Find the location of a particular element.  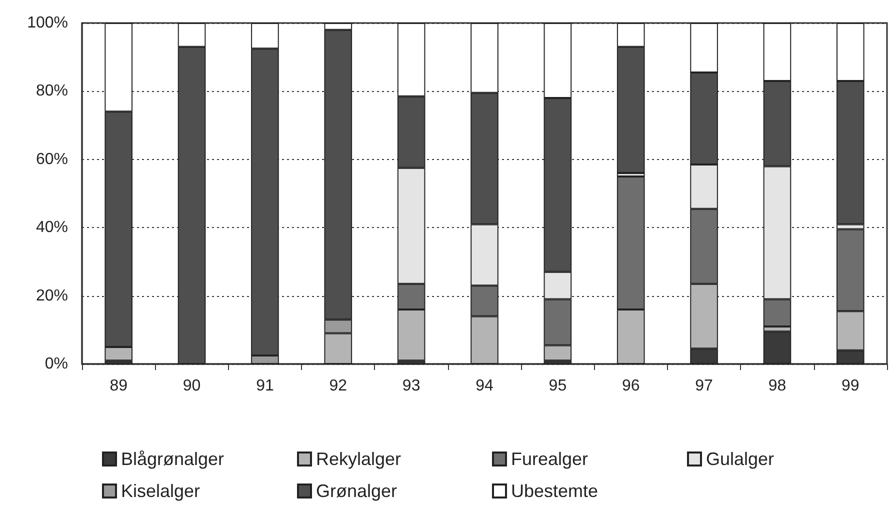

legend-label: Gulalger is located at coordinates (740, 459).